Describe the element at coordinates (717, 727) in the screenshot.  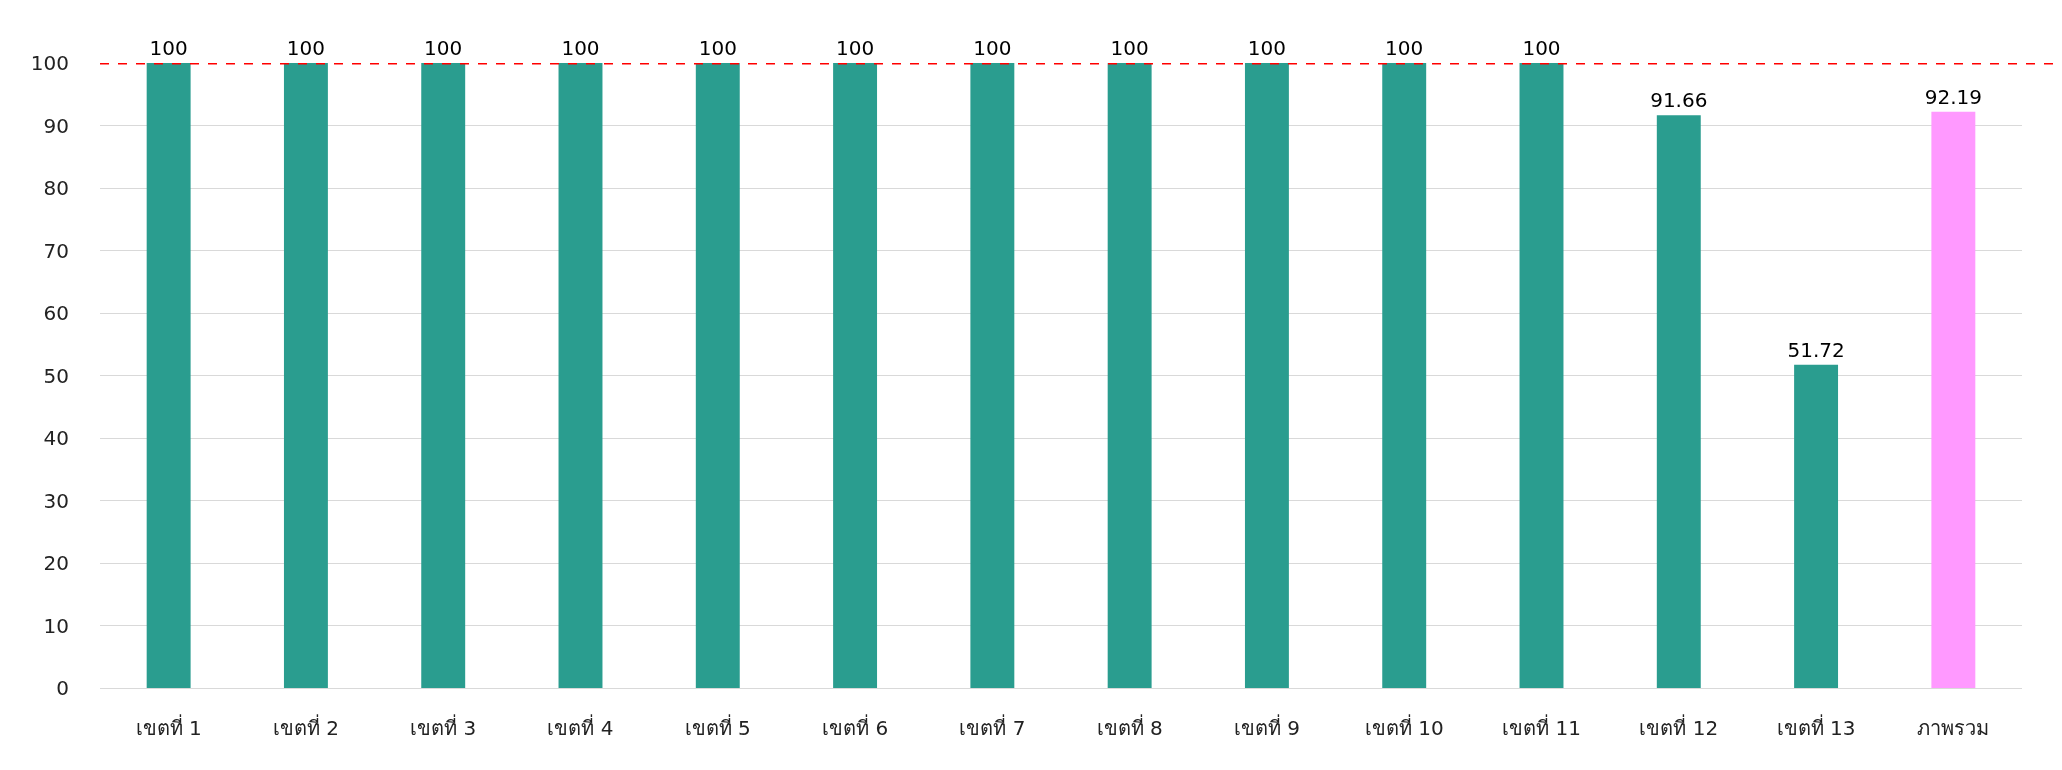
I see `x-tick-label: เขตที่ 5` at that location.